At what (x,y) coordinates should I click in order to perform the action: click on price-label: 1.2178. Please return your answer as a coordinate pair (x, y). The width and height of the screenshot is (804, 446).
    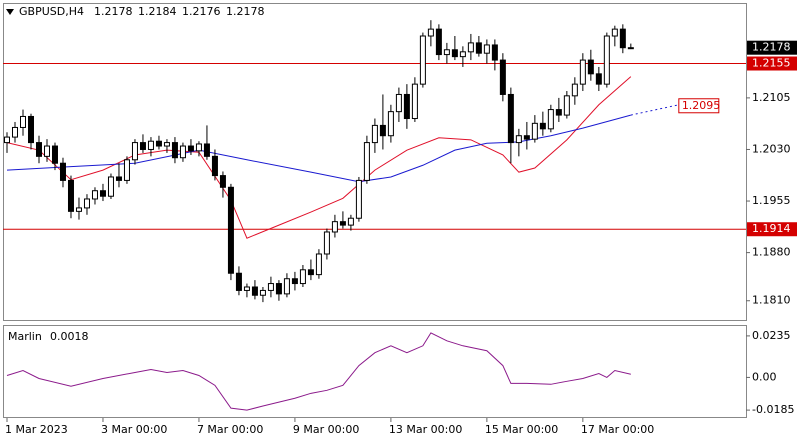
    Looking at the image, I should click on (771, 47).